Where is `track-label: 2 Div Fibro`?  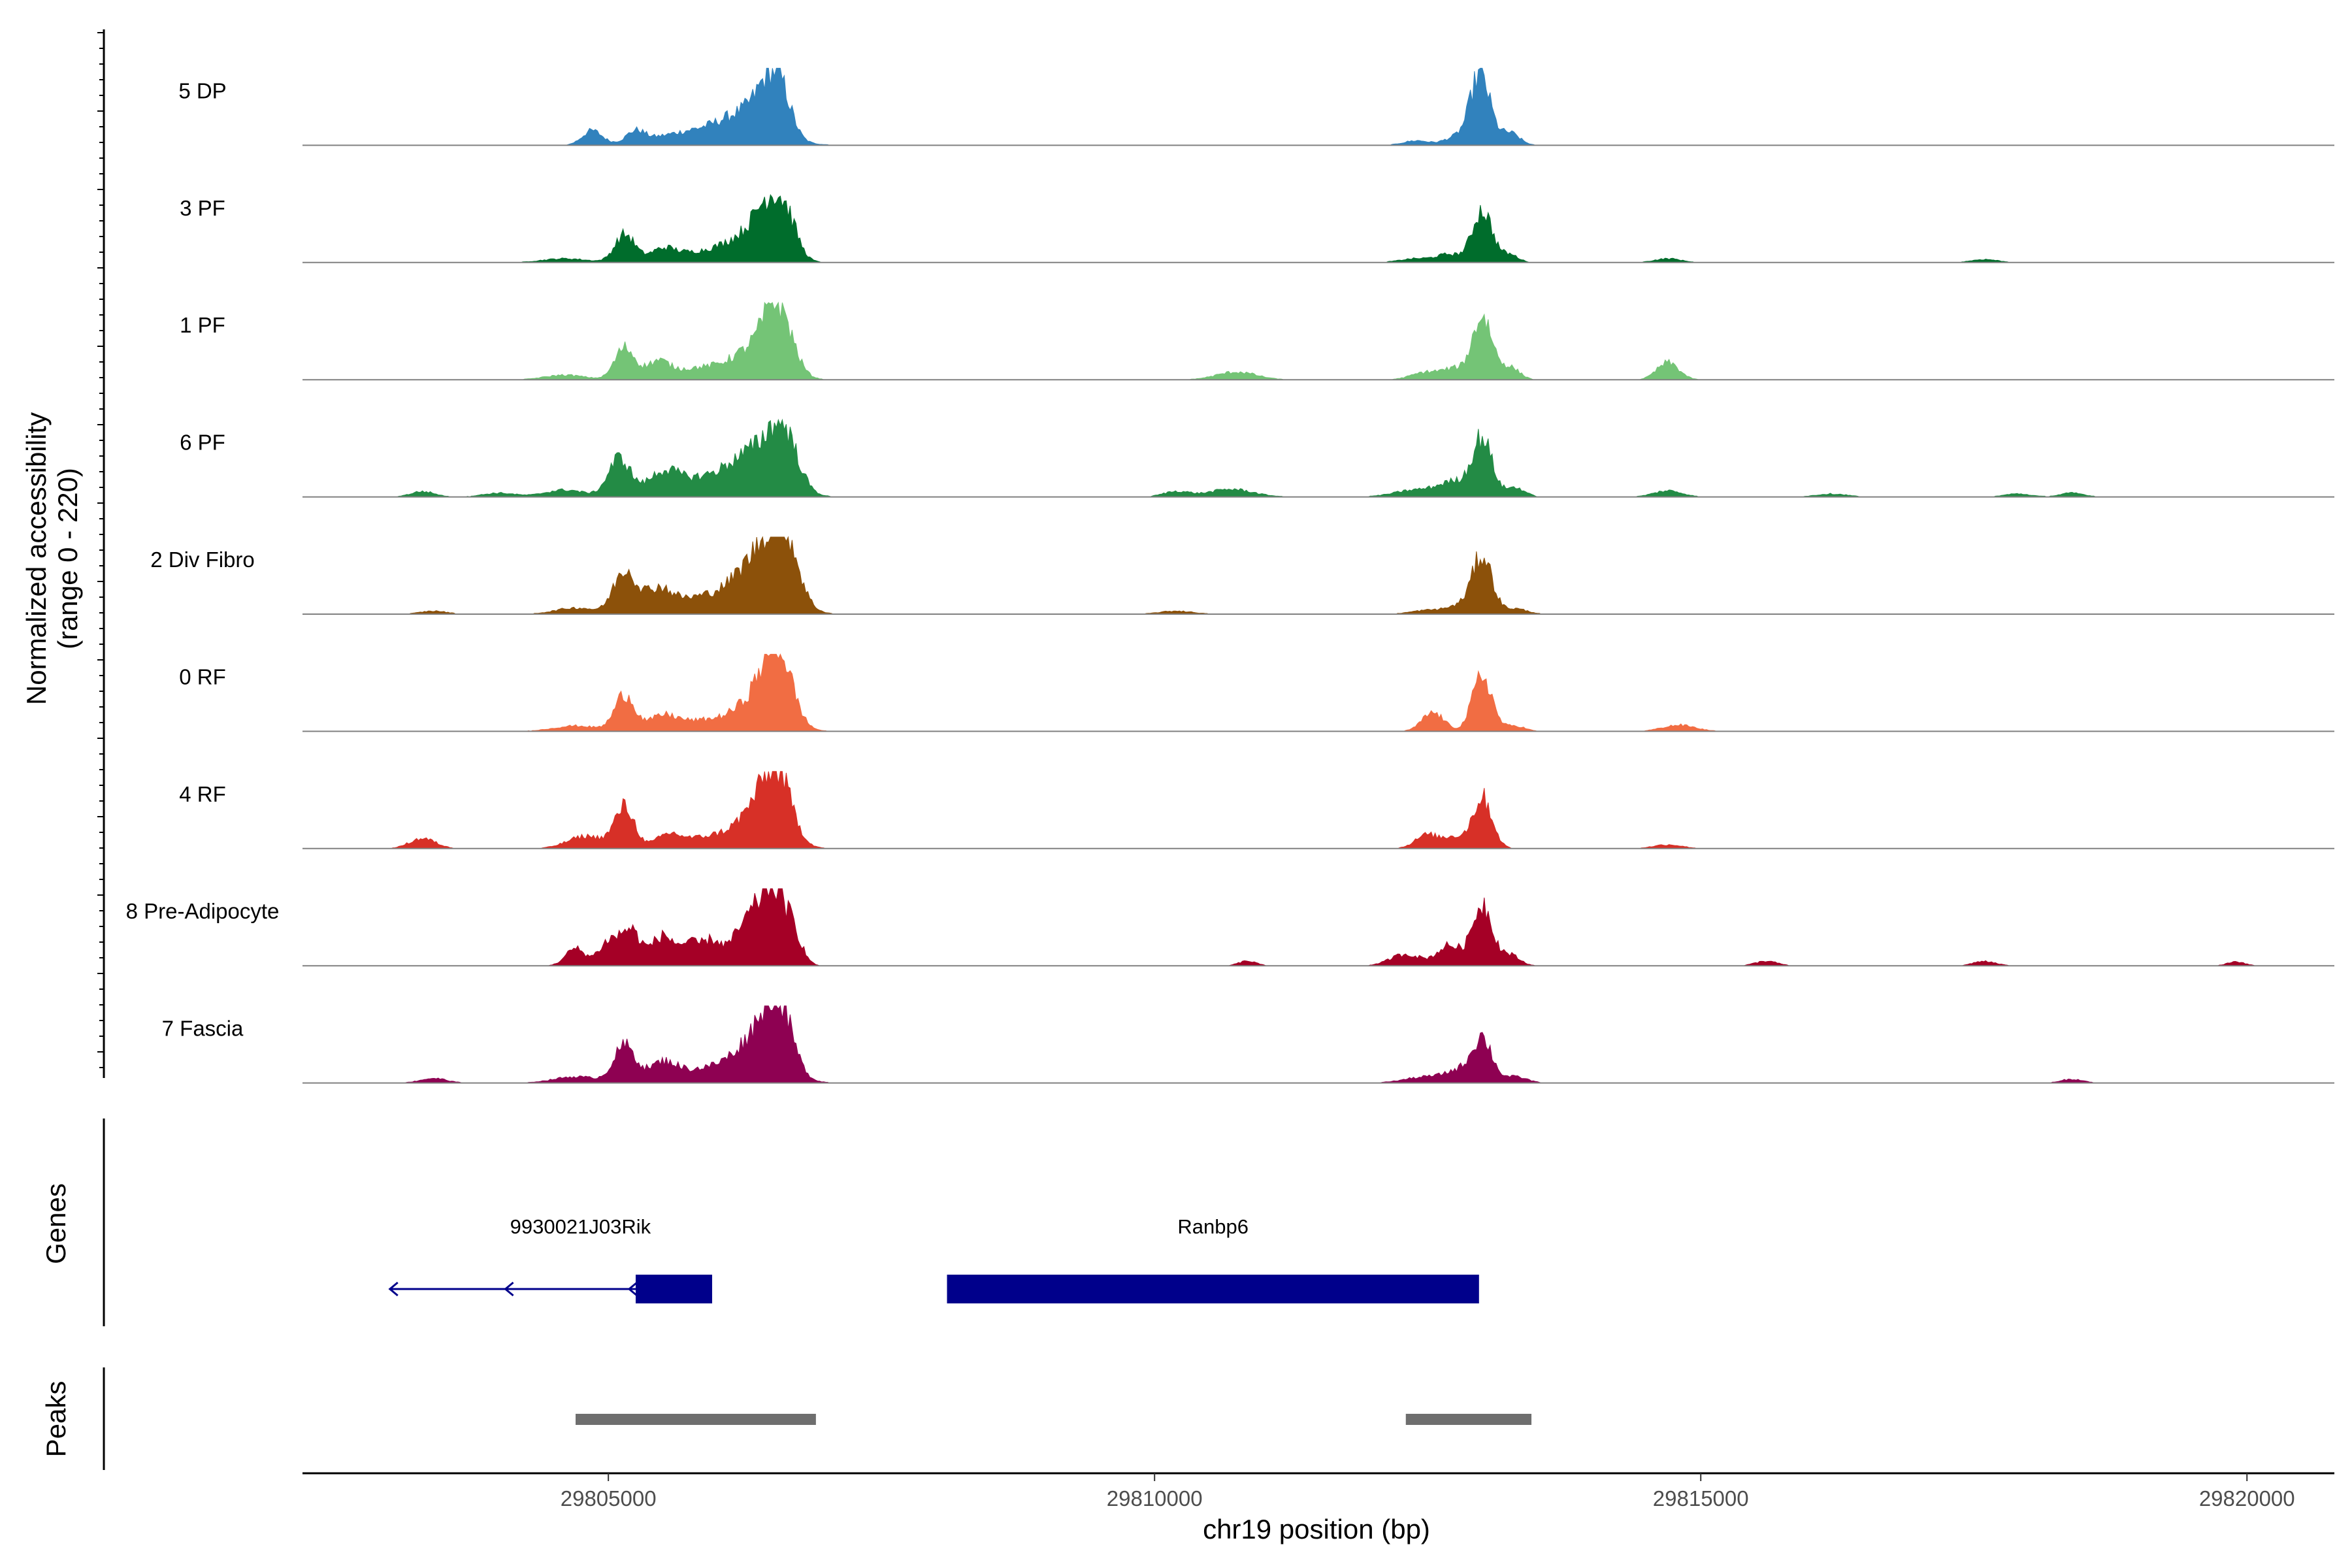 track-label: 2 Div Fibro is located at coordinates (202, 559).